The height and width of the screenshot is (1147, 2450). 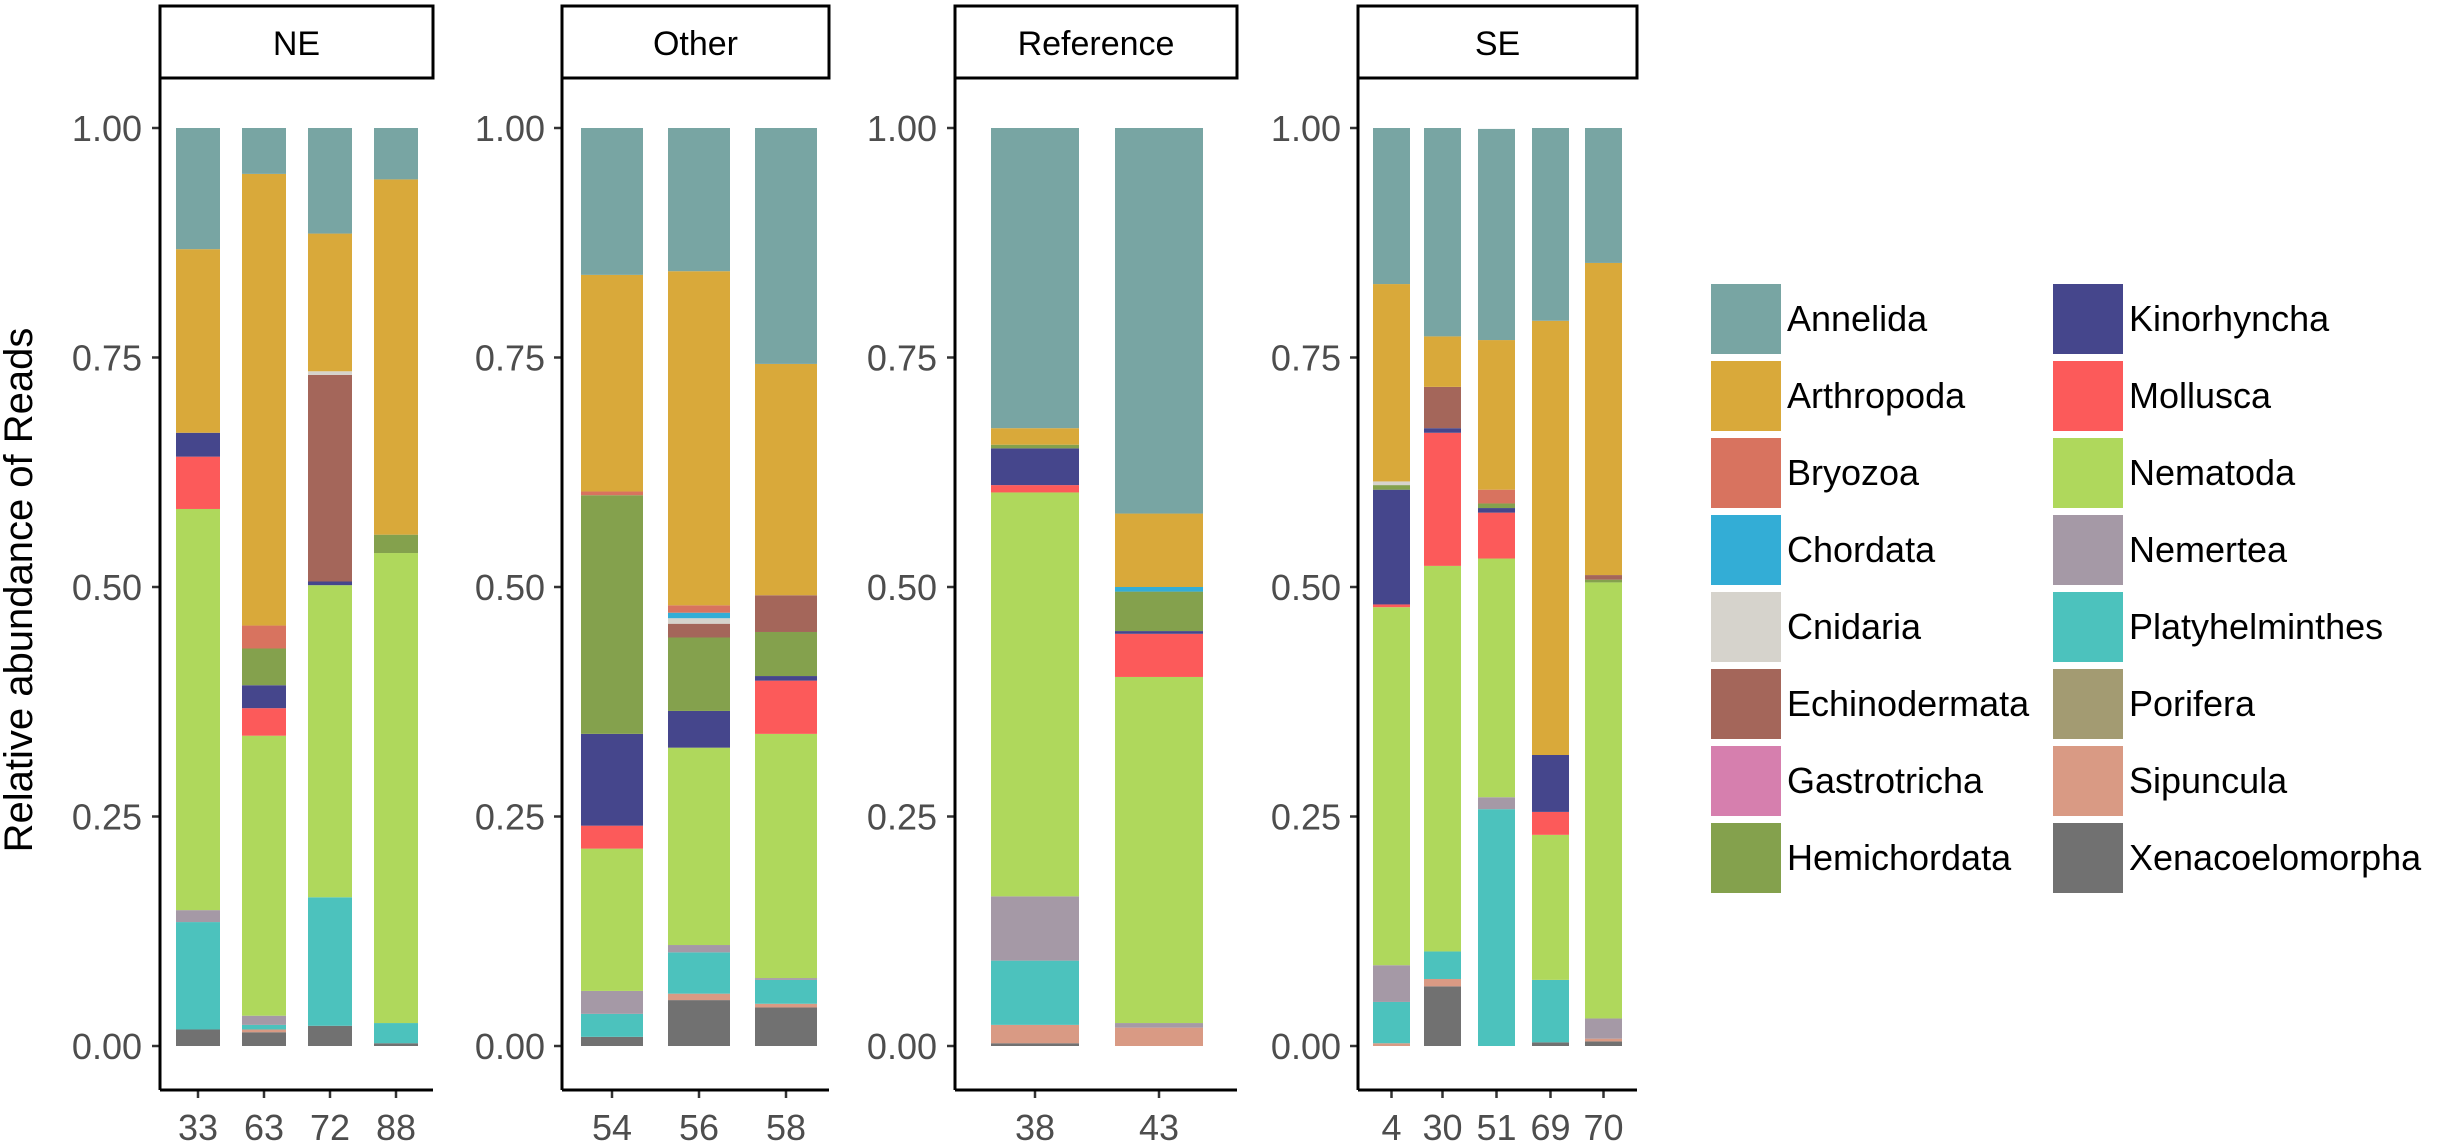 I want to click on facet-strip-label: NE, so click(x=296, y=44).